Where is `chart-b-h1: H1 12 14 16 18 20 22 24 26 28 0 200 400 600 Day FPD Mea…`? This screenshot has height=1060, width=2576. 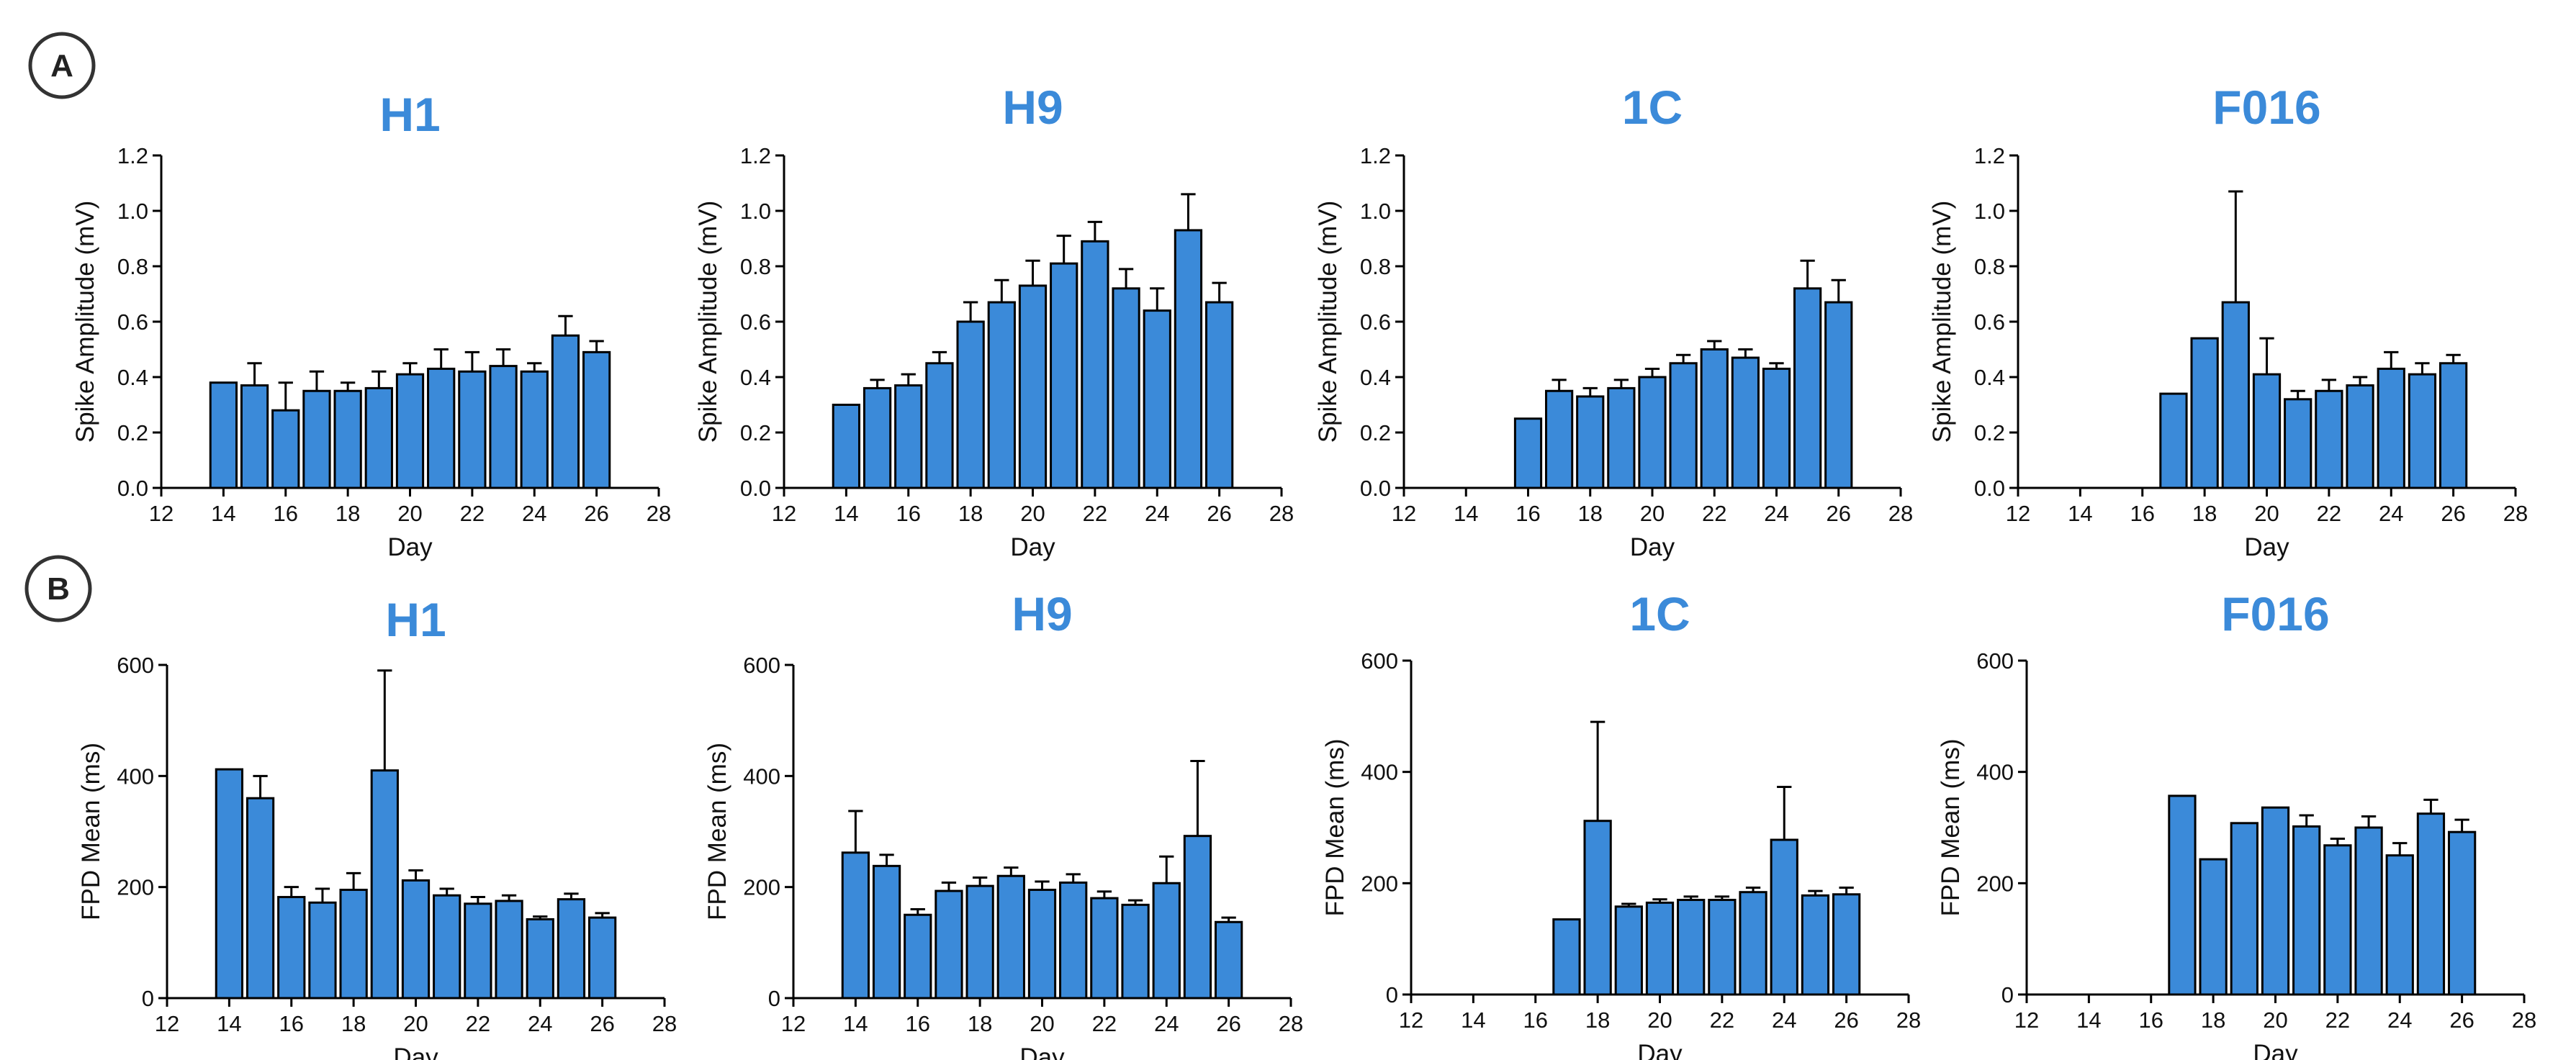 chart-b-h1: H1 12 14 16 18 20 22 24 26 28 0 200 400 600 Day FPD Mea… is located at coordinates (377, 826).